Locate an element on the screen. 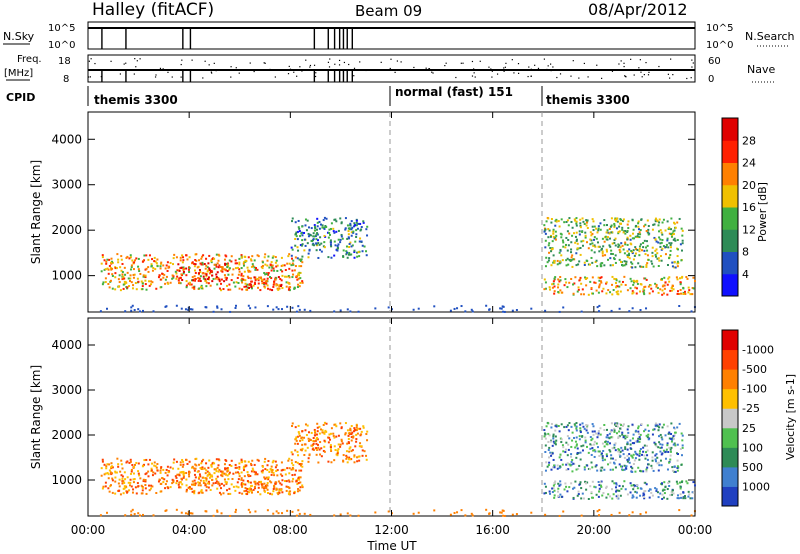 Image resolution: width=800 pixels, height=554 pixels. station-title: Halley (fitACF) is located at coordinates (153, 10).